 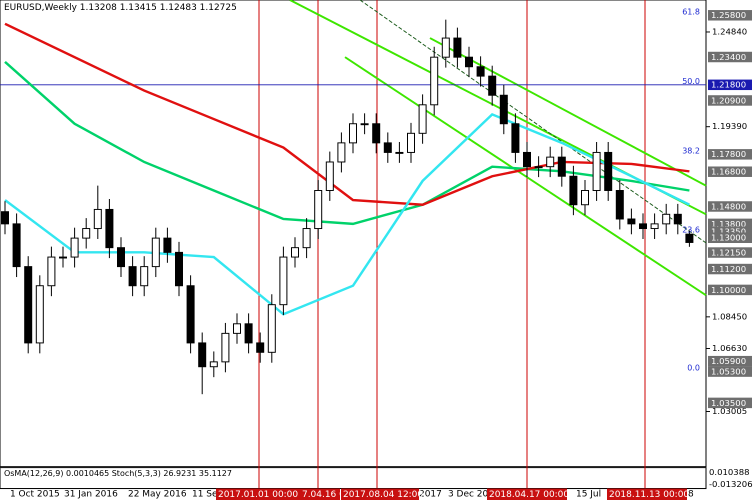 I want to click on vline-label: 2018.04.17 00:00, so click(x=529, y=495).